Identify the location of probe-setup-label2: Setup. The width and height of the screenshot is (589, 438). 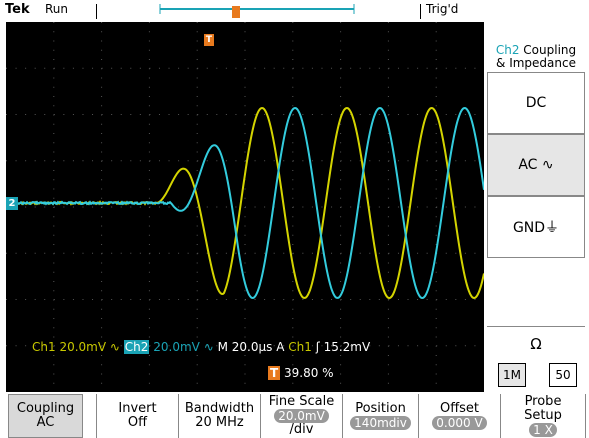
(543, 416).